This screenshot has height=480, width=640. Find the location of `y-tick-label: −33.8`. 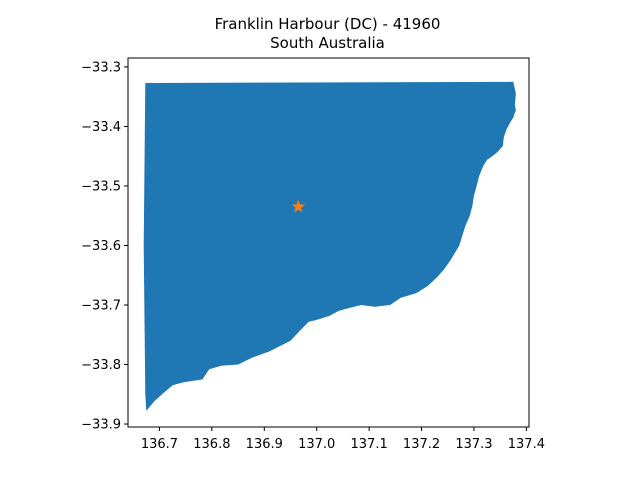

y-tick-label: −33.8 is located at coordinates (101, 365).